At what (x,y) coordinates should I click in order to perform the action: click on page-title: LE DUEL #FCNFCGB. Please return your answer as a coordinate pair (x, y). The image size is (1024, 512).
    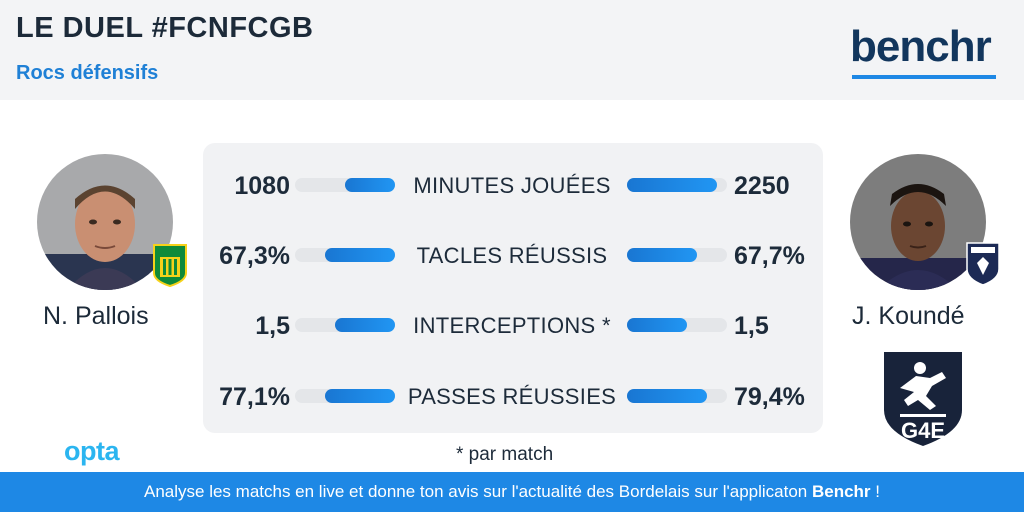
    Looking at the image, I should click on (165, 28).